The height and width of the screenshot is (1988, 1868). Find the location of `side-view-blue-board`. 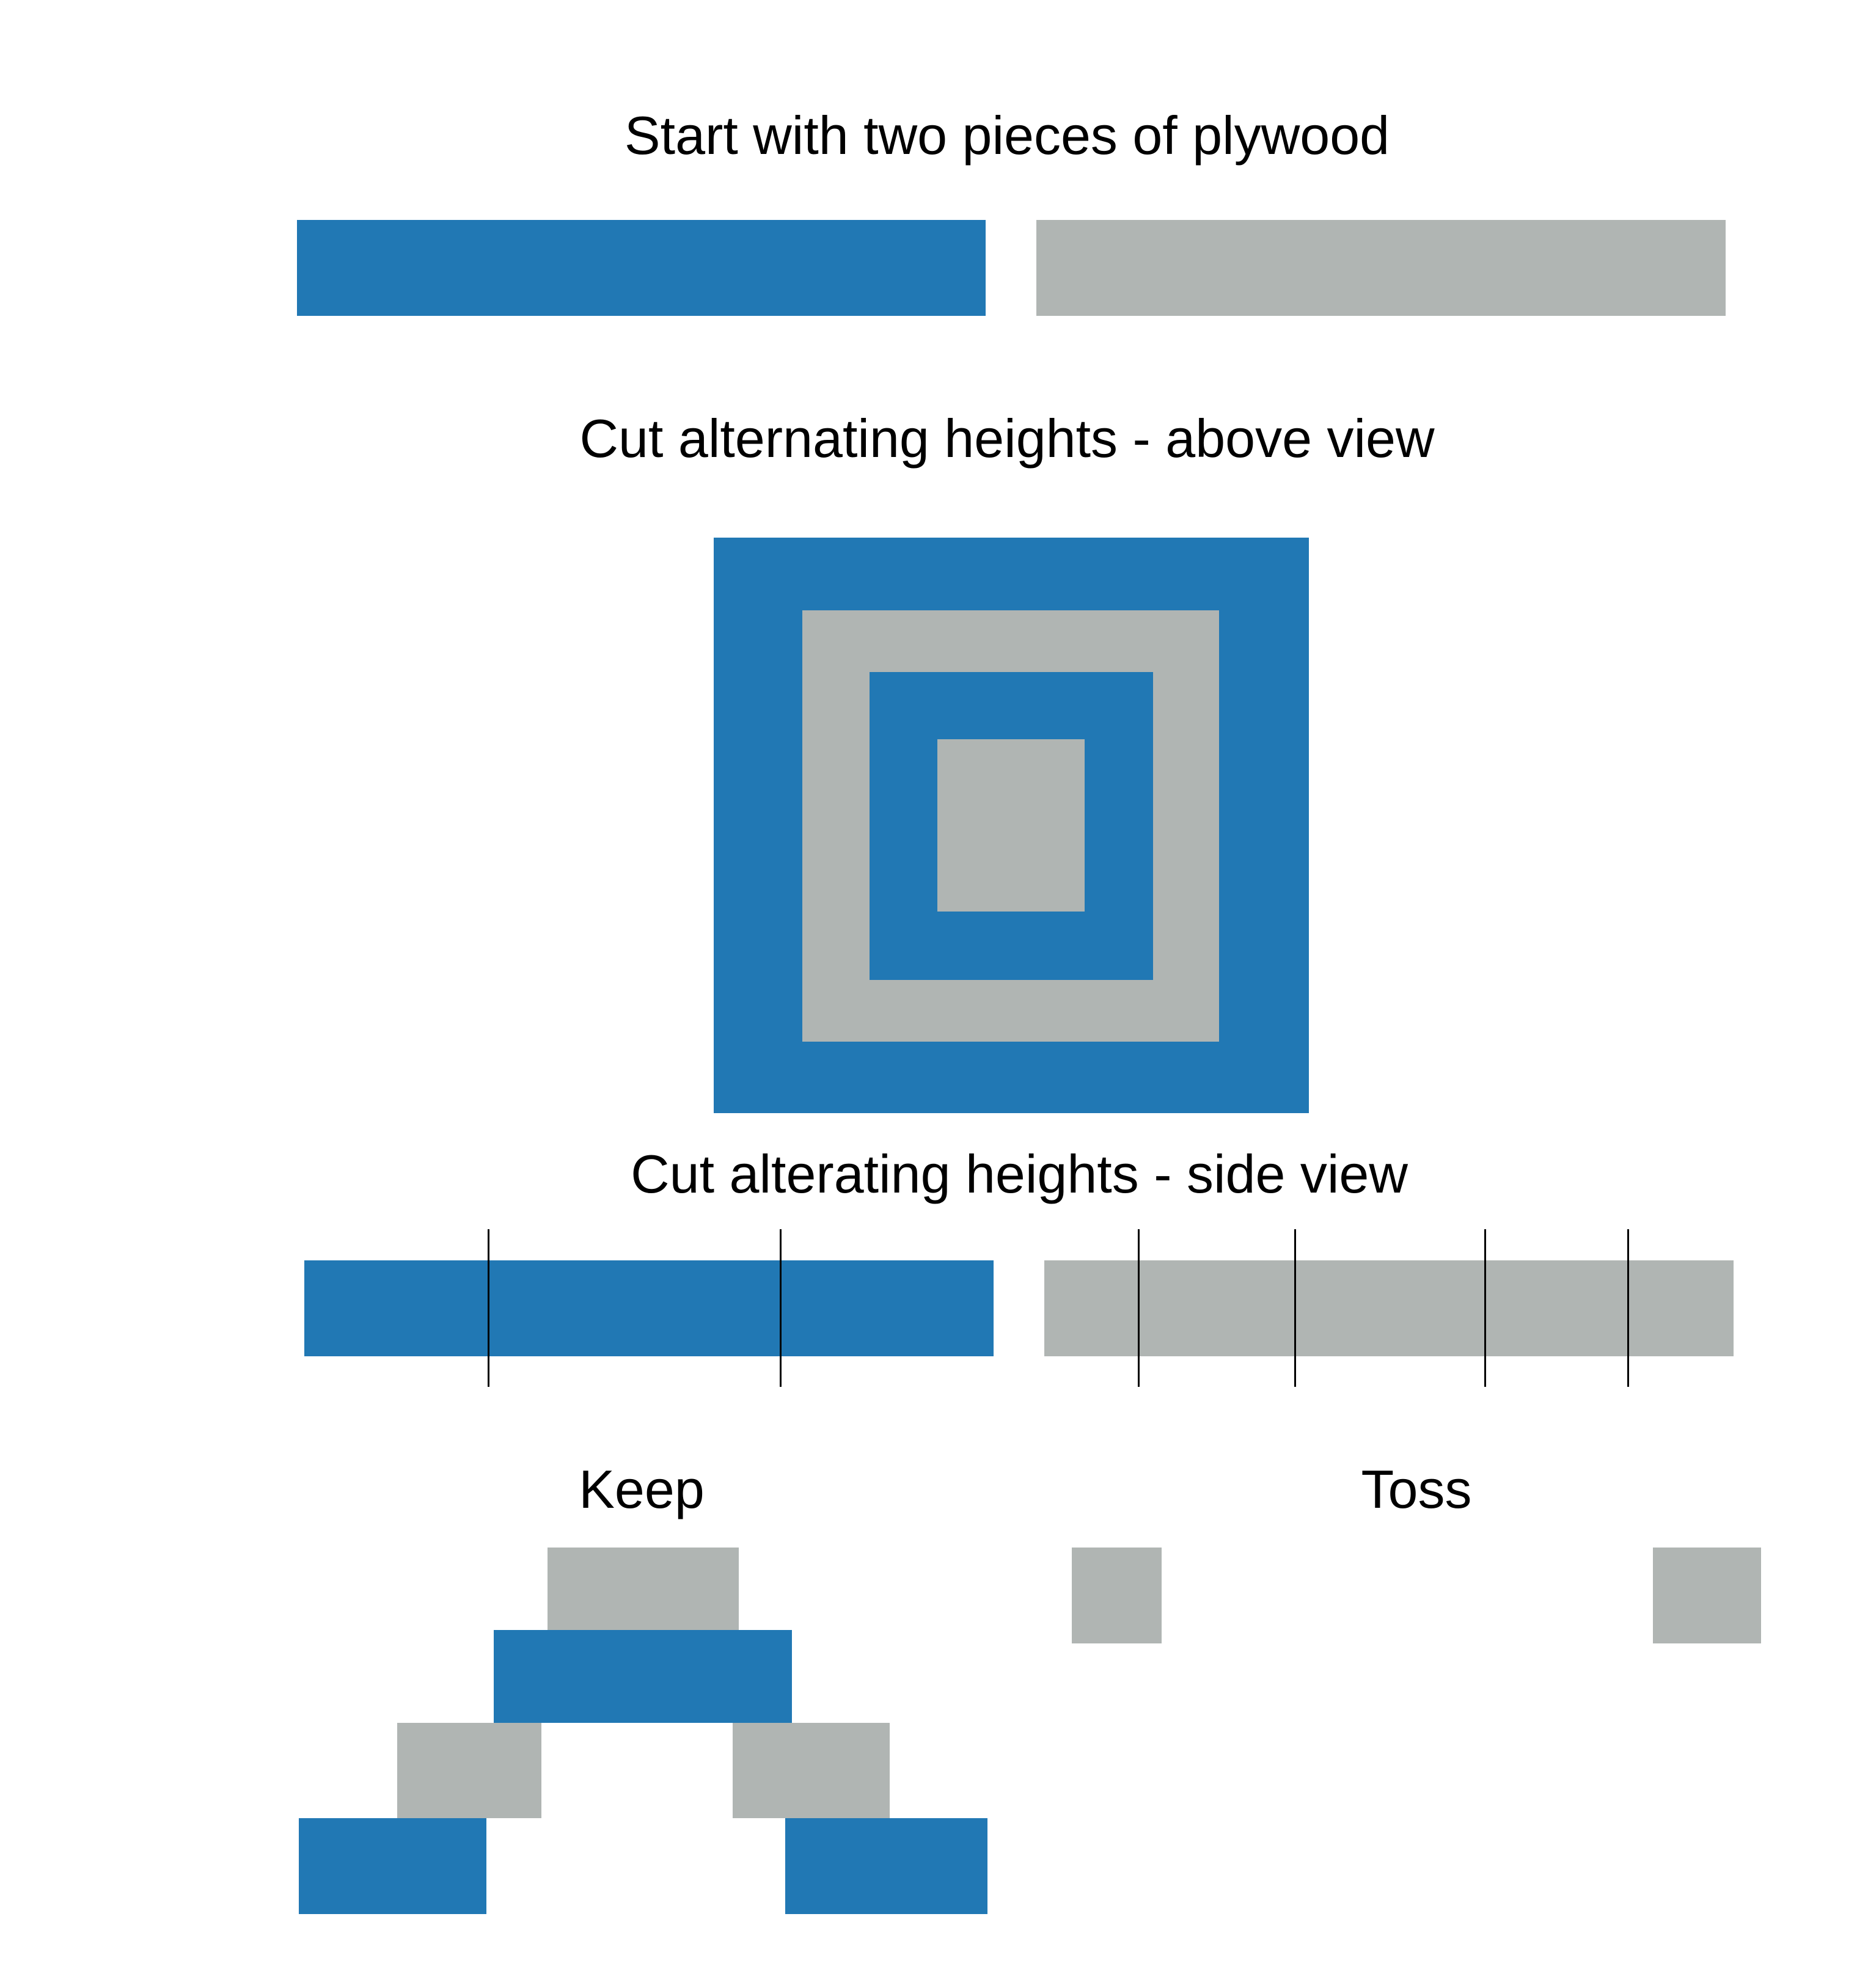

side-view-blue-board is located at coordinates (649, 1308).